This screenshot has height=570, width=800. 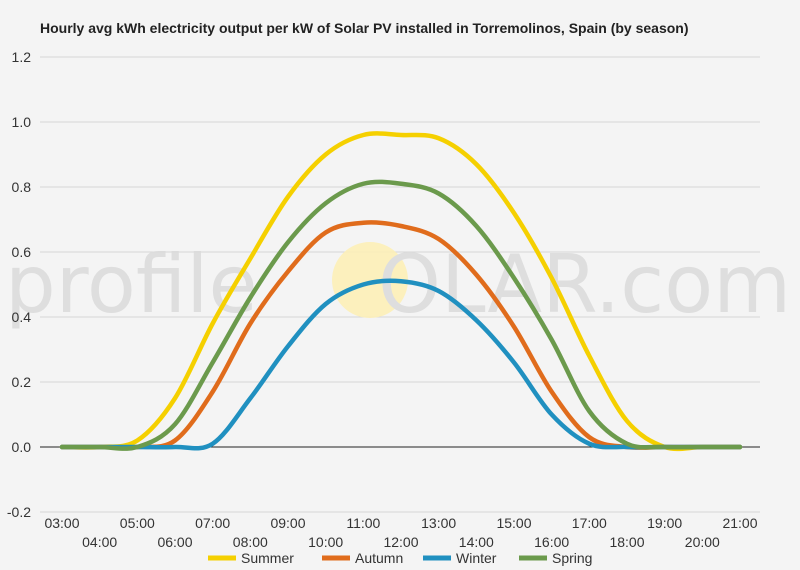 What do you see at coordinates (22, 57) in the screenshot?
I see `y-tick-label: 1.2` at bounding box center [22, 57].